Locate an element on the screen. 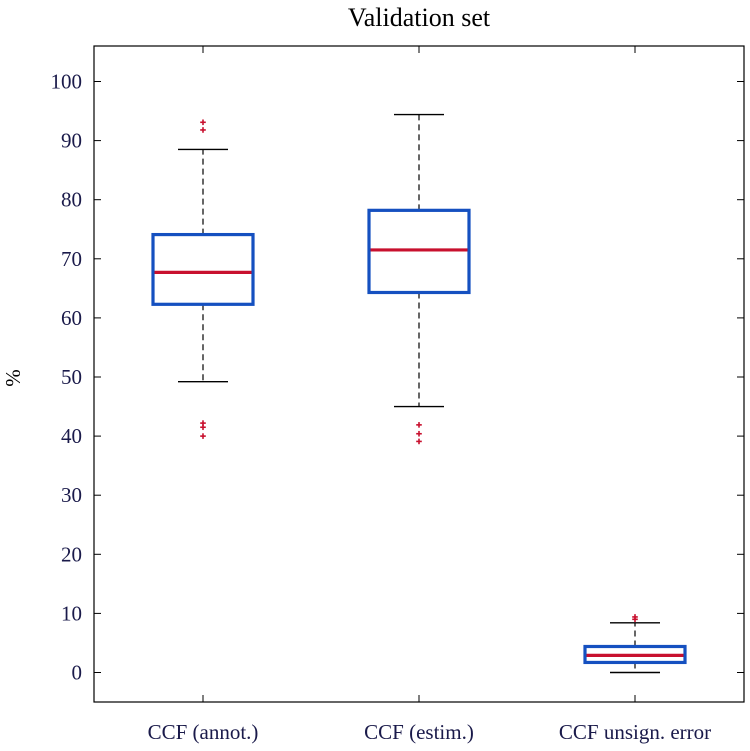 Image resolution: width=750 pixels, height=751 pixels. y-axis-label: % is located at coordinates (13, 378).